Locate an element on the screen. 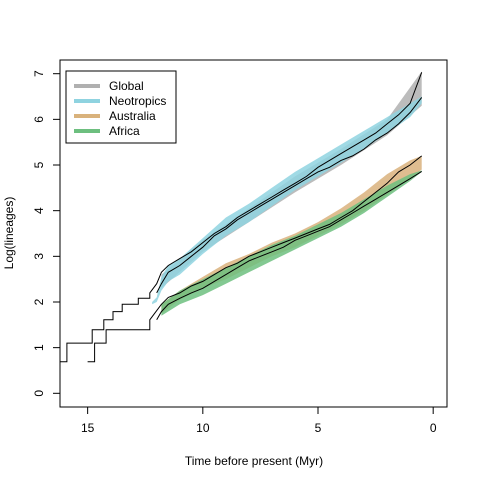 The width and height of the screenshot is (480, 480). y-tick-label: 4 is located at coordinates (39, 210).